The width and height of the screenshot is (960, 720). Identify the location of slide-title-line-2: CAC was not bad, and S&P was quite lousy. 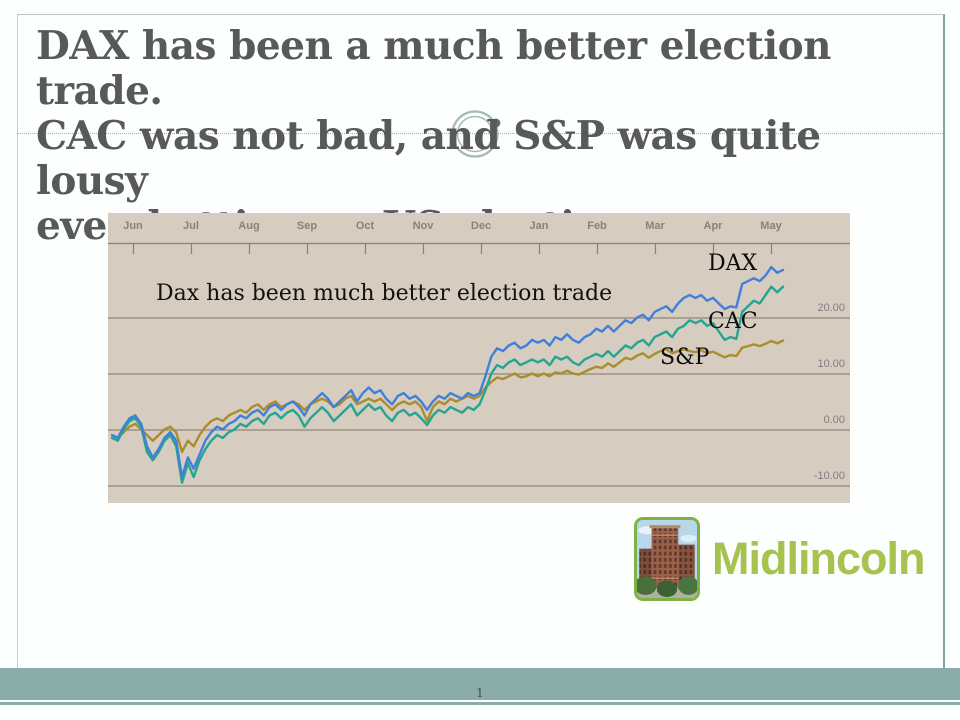
(428, 158).